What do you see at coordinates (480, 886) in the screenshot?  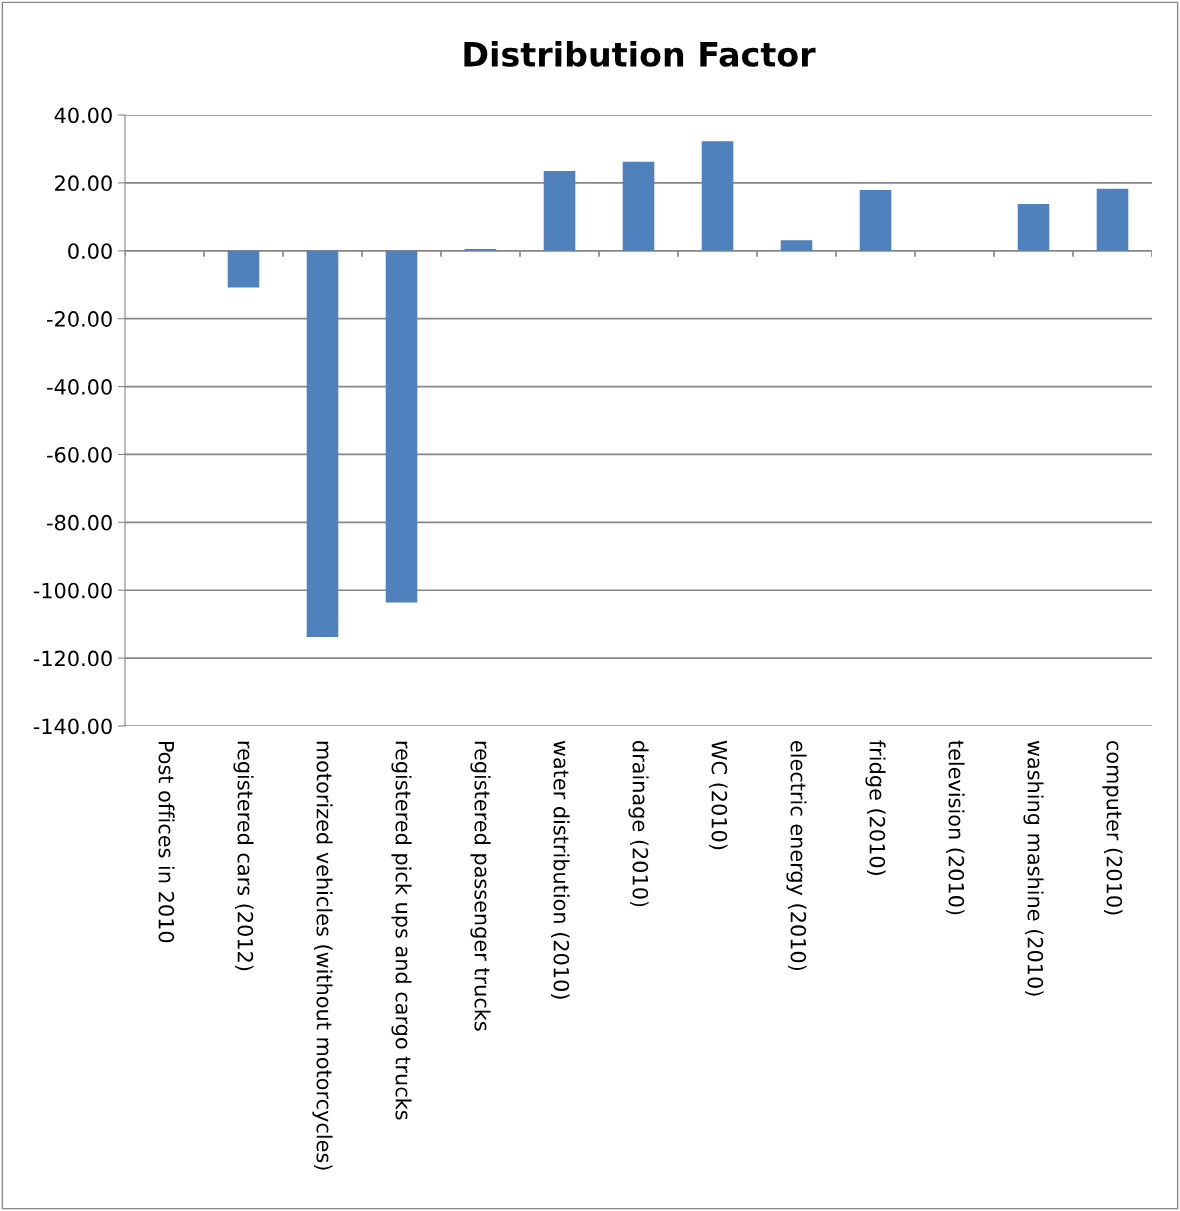 I see `x-tick-label: registered passenger trucks` at bounding box center [480, 886].